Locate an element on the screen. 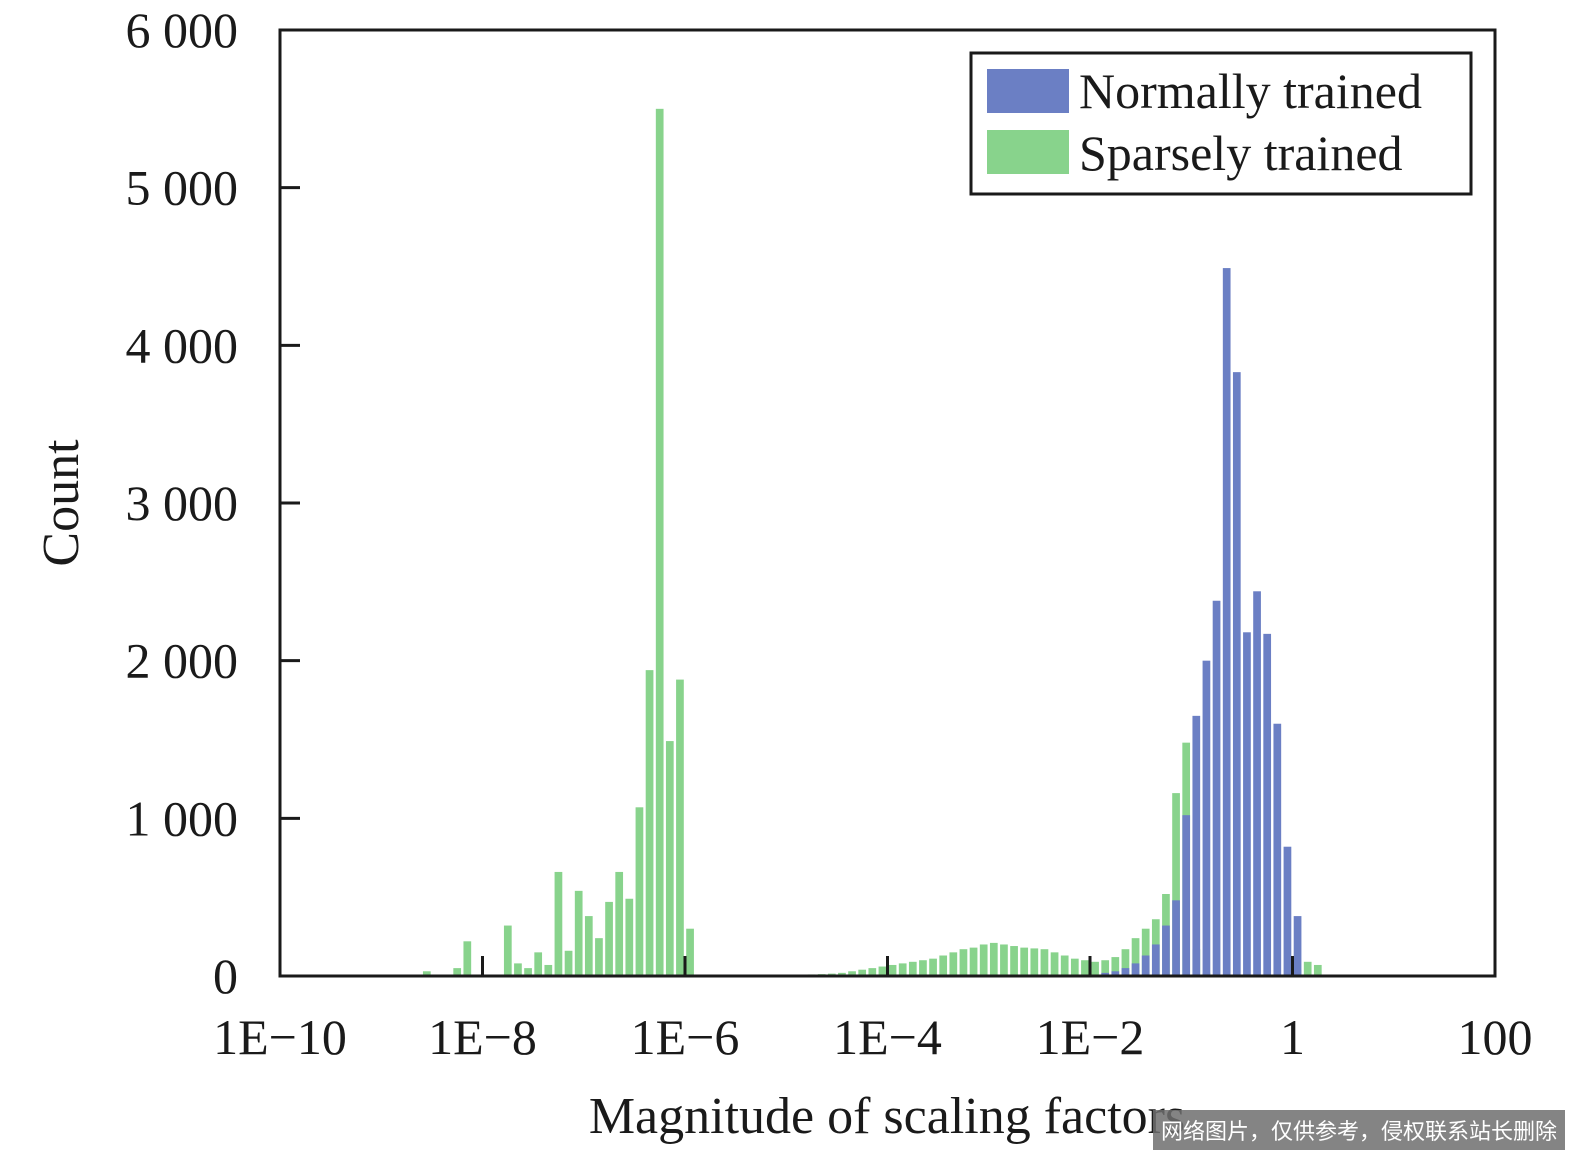 This screenshot has width=1575, height=1156. y-tick-label: 4 000 is located at coordinates (182, 345).